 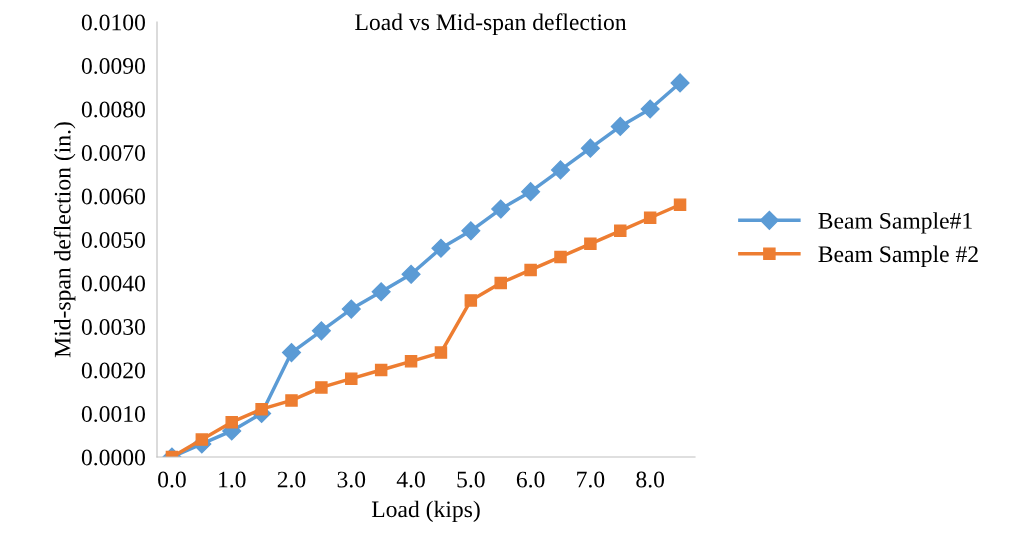 I want to click on y-tick-label: 0.0060, so click(x=113, y=196).